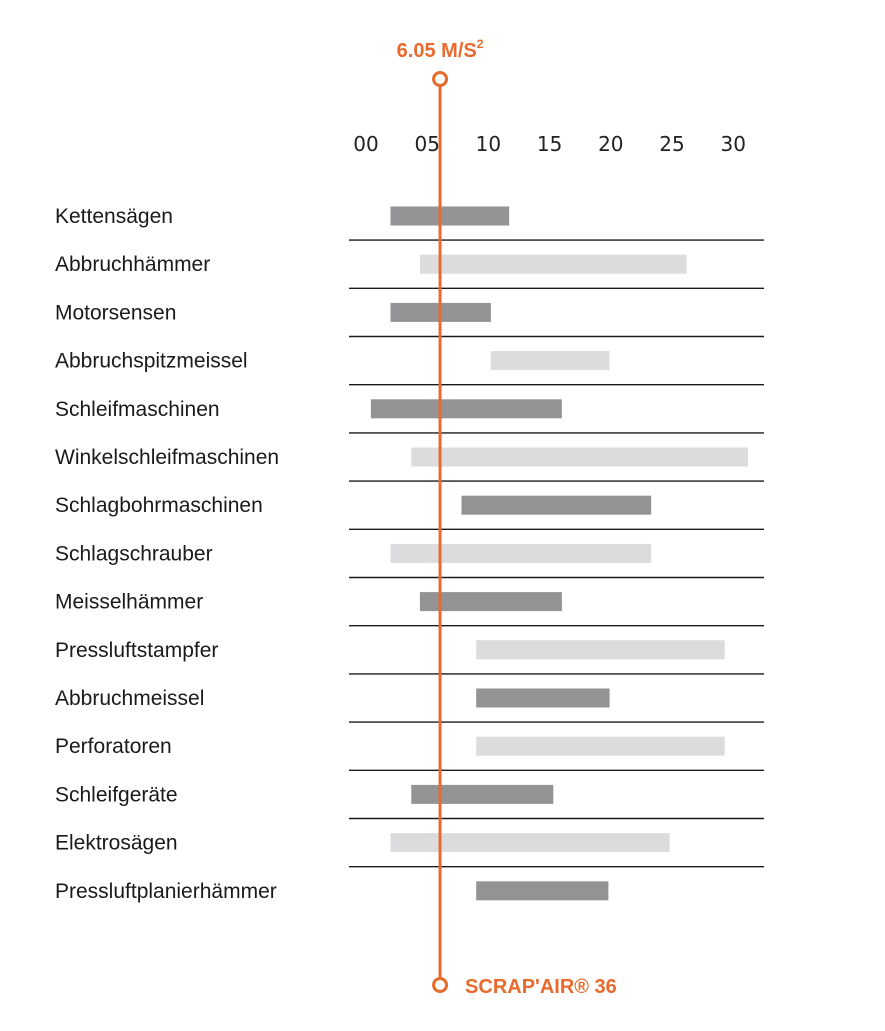  I want to click on category-label-8: Meisselhämmer, so click(129, 602).